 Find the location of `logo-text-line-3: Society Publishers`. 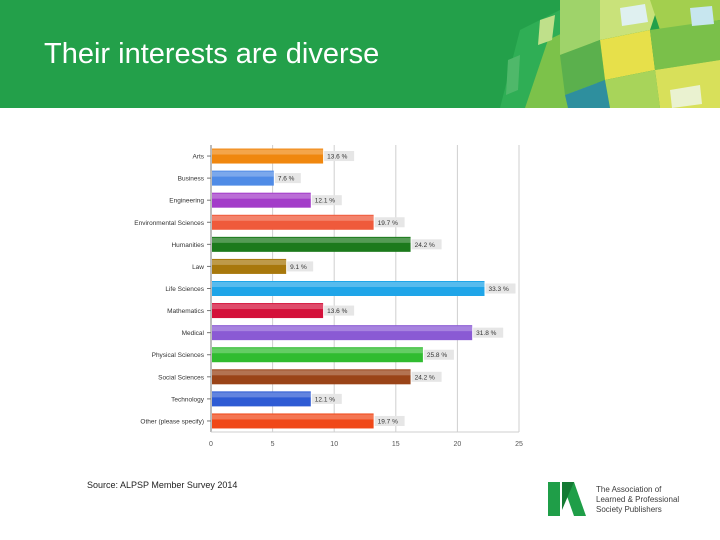

logo-text-line-3: Society Publishers is located at coordinates (629, 509).